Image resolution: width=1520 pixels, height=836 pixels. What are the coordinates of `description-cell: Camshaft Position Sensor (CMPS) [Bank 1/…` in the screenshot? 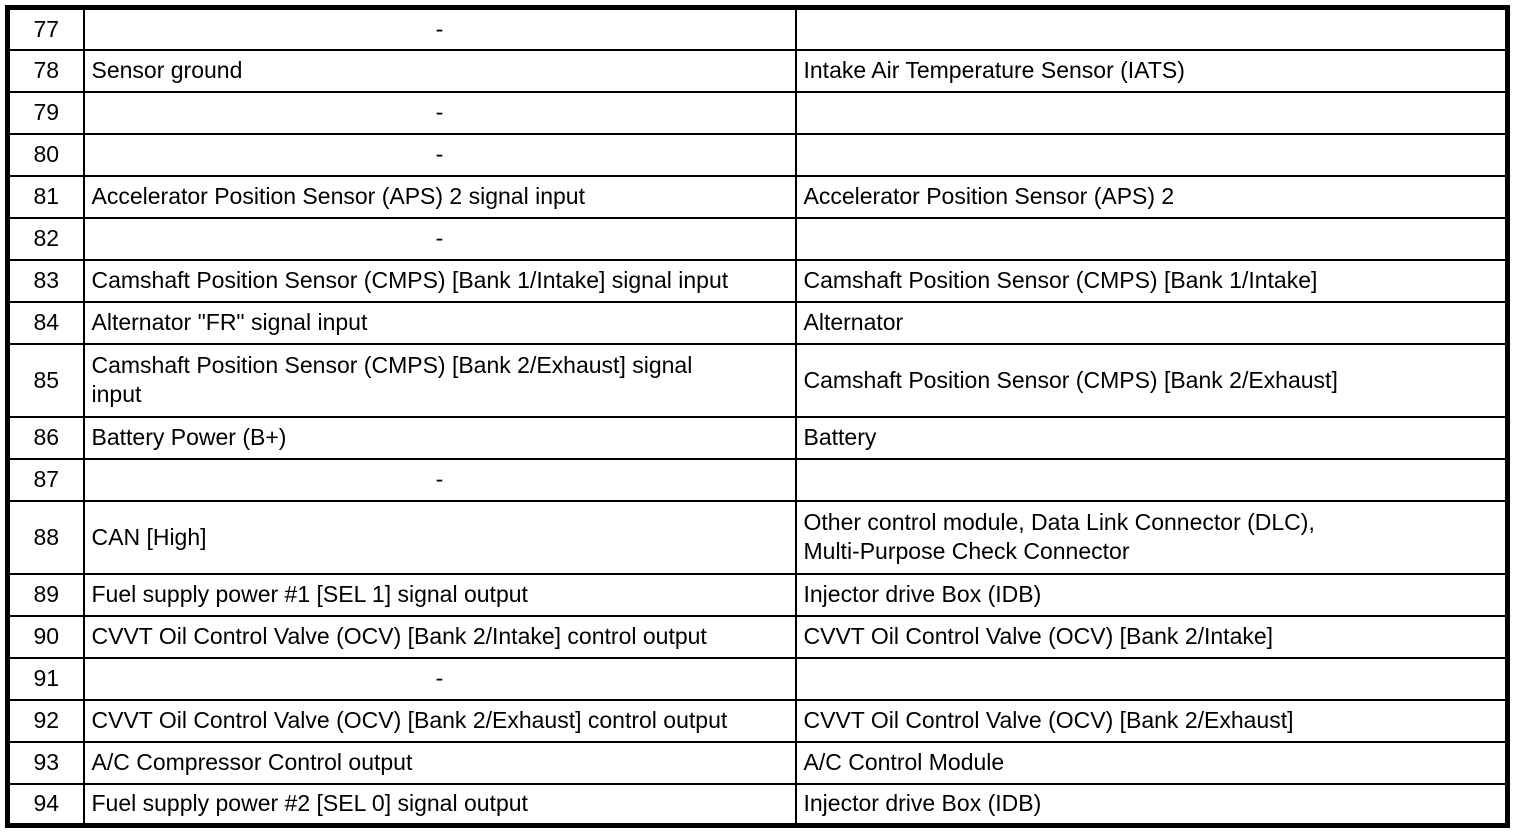 It's located at (439, 280).